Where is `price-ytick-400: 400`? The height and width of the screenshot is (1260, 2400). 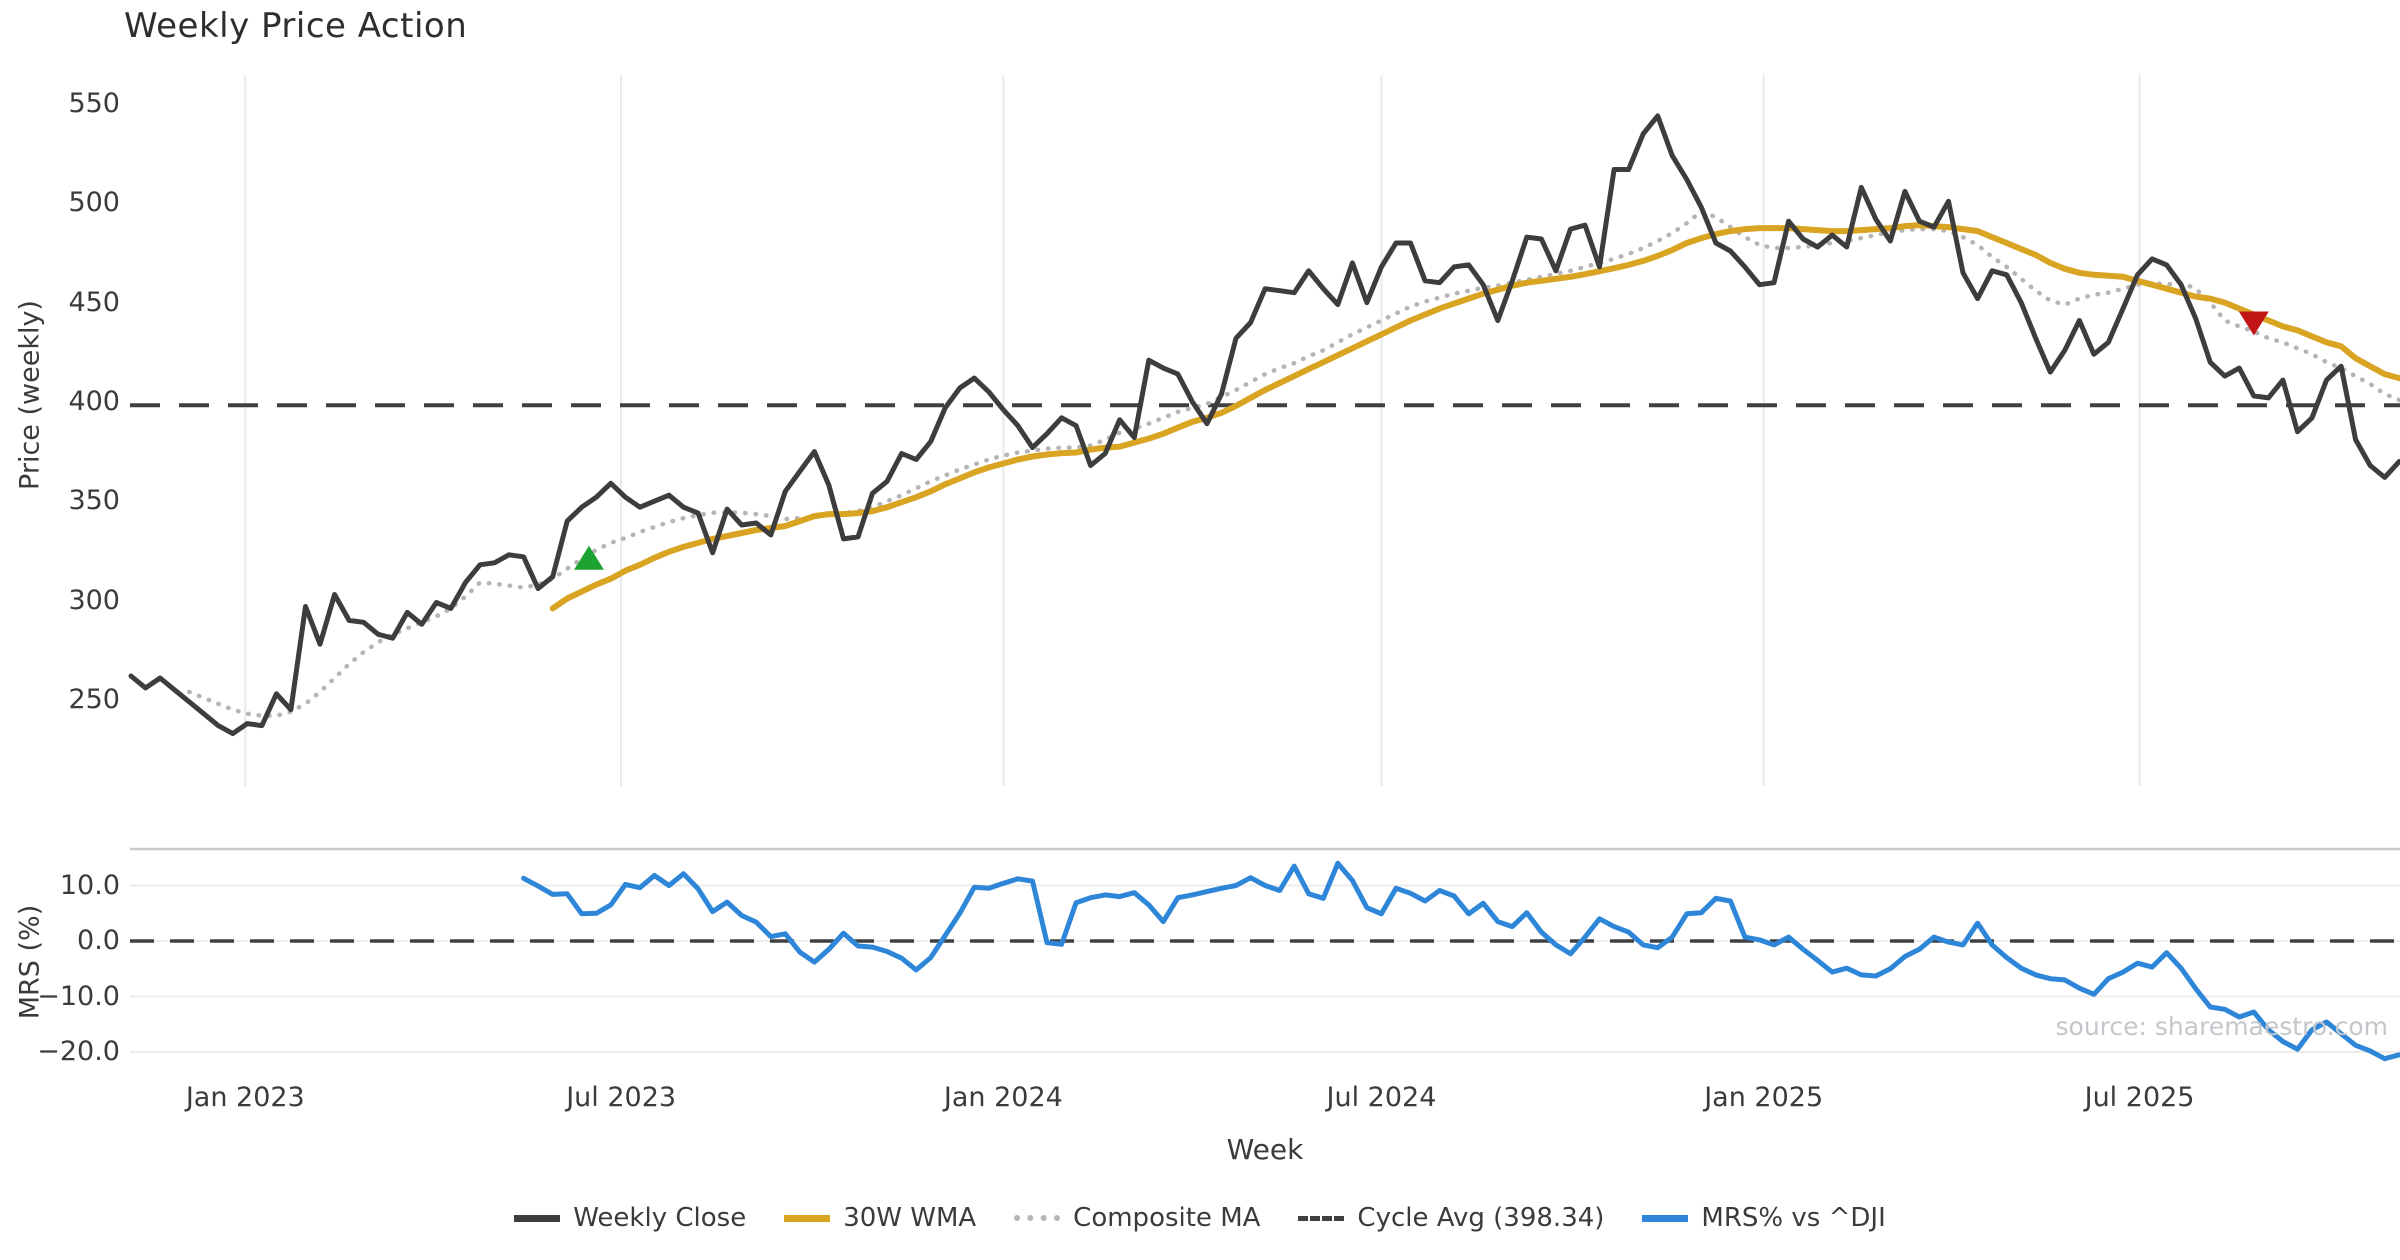 price-ytick-400: 400 is located at coordinates (94, 401).